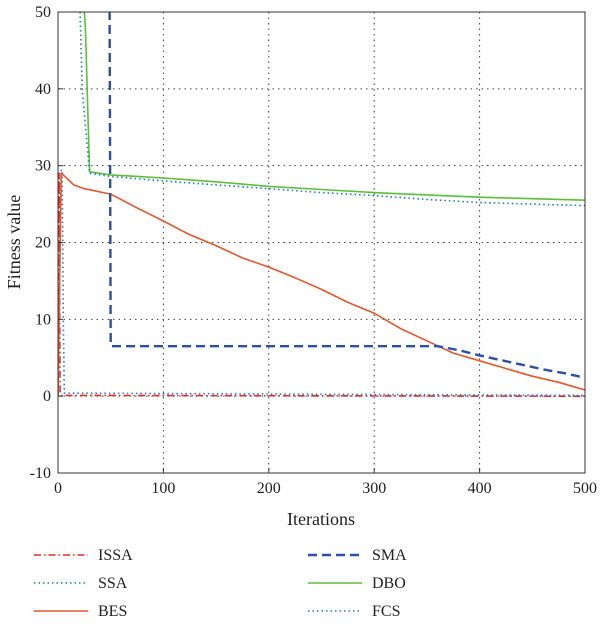 This screenshot has width=600, height=632. What do you see at coordinates (354, 611) in the screenshot?
I see `legend-item-fcs: FCS` at bounding box center [354, 611].